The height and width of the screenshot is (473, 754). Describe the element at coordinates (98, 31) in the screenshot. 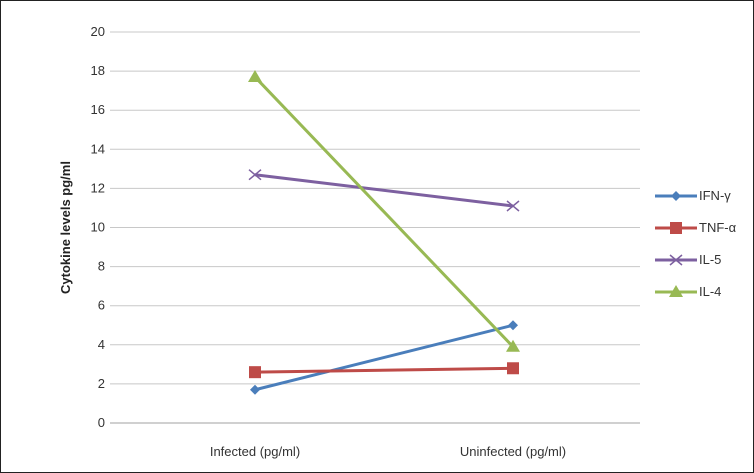

I see `y-tick-label: 20` at that location.